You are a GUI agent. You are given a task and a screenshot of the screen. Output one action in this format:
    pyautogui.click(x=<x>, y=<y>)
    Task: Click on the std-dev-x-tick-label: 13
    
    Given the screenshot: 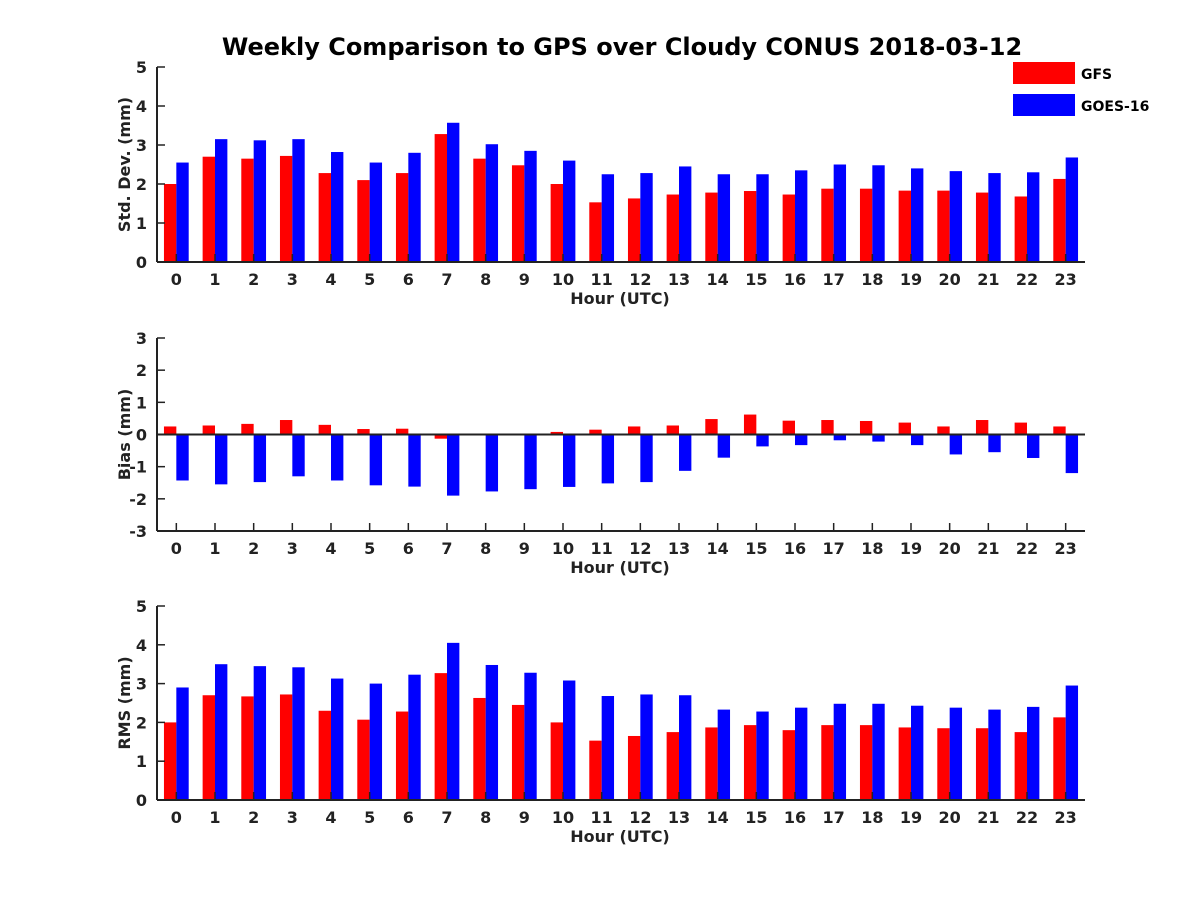 What is the action you would take?
    pyautogui.click(x=679, y=279)
    